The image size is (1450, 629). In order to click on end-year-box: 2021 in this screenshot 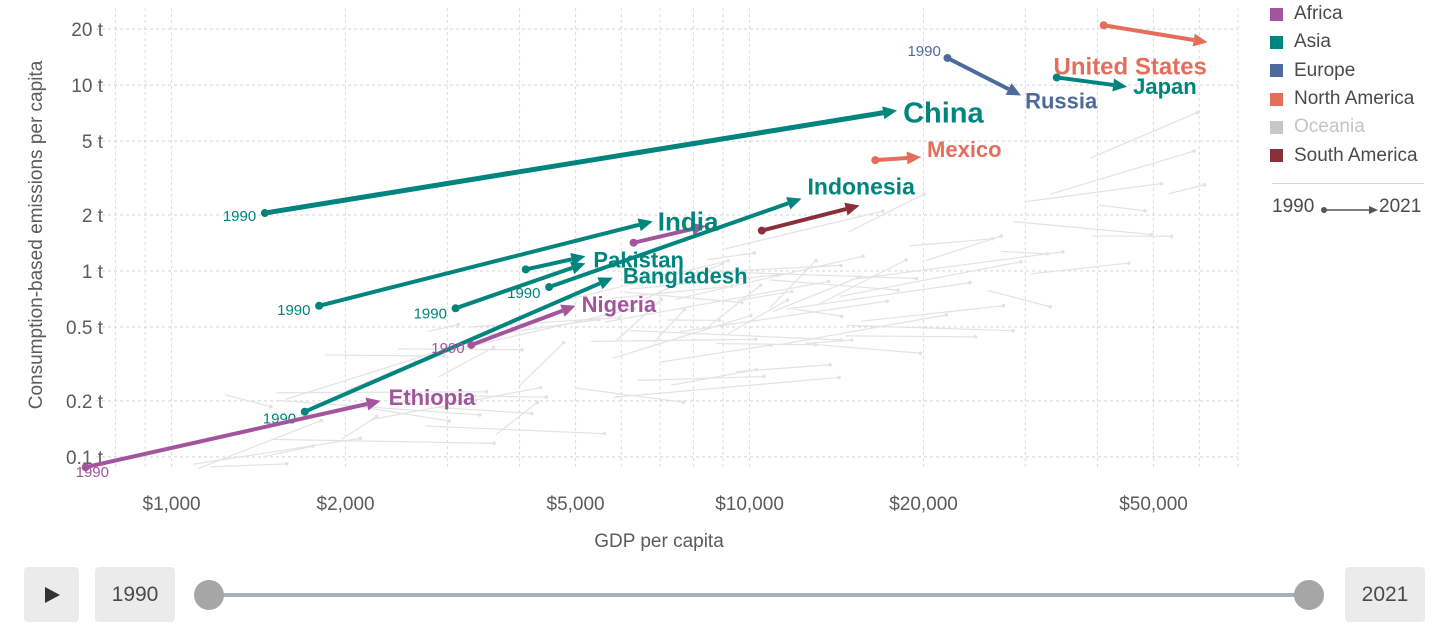, I will do `click(1385, 594)`.